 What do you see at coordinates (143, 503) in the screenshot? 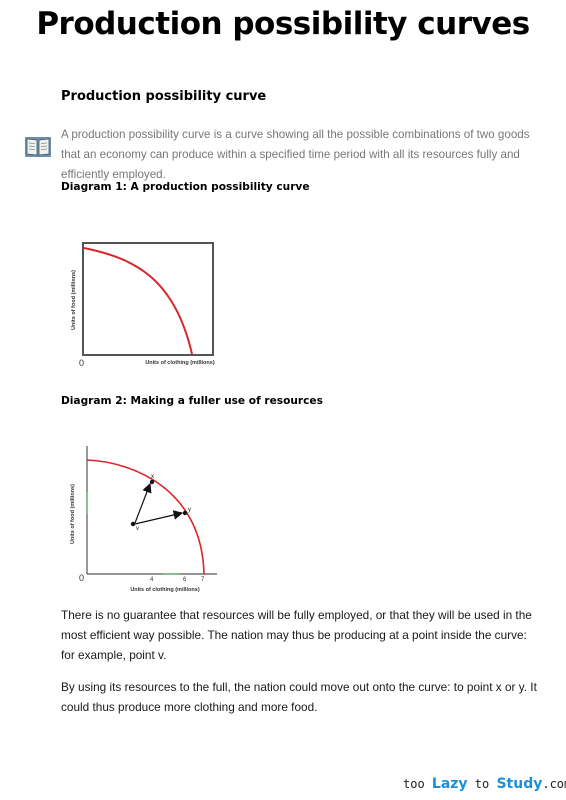
I see `arrow-v-to-x` at bounding box center [143, 503].